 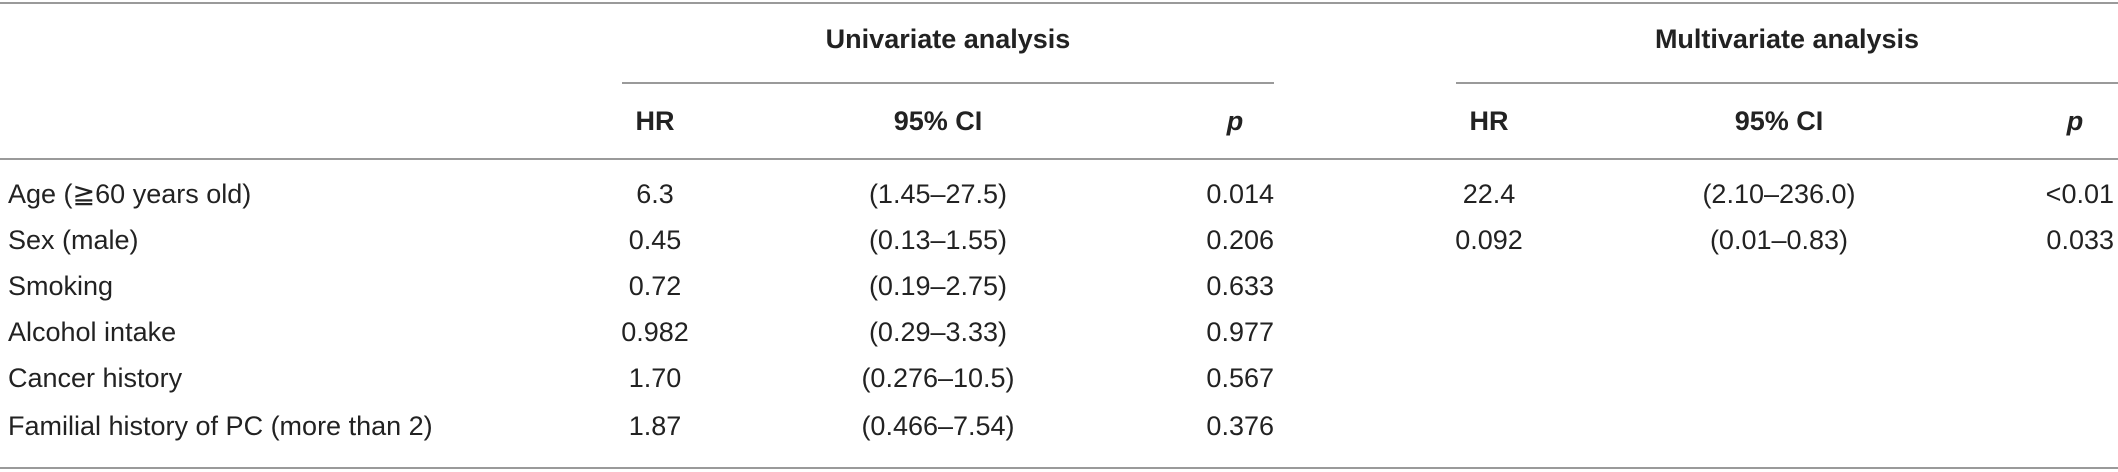 What do you see at coordinates (1240, 378) in the screenshot?
I see `uni-p-cell: 0.567` at bounding box center [1240, 378].